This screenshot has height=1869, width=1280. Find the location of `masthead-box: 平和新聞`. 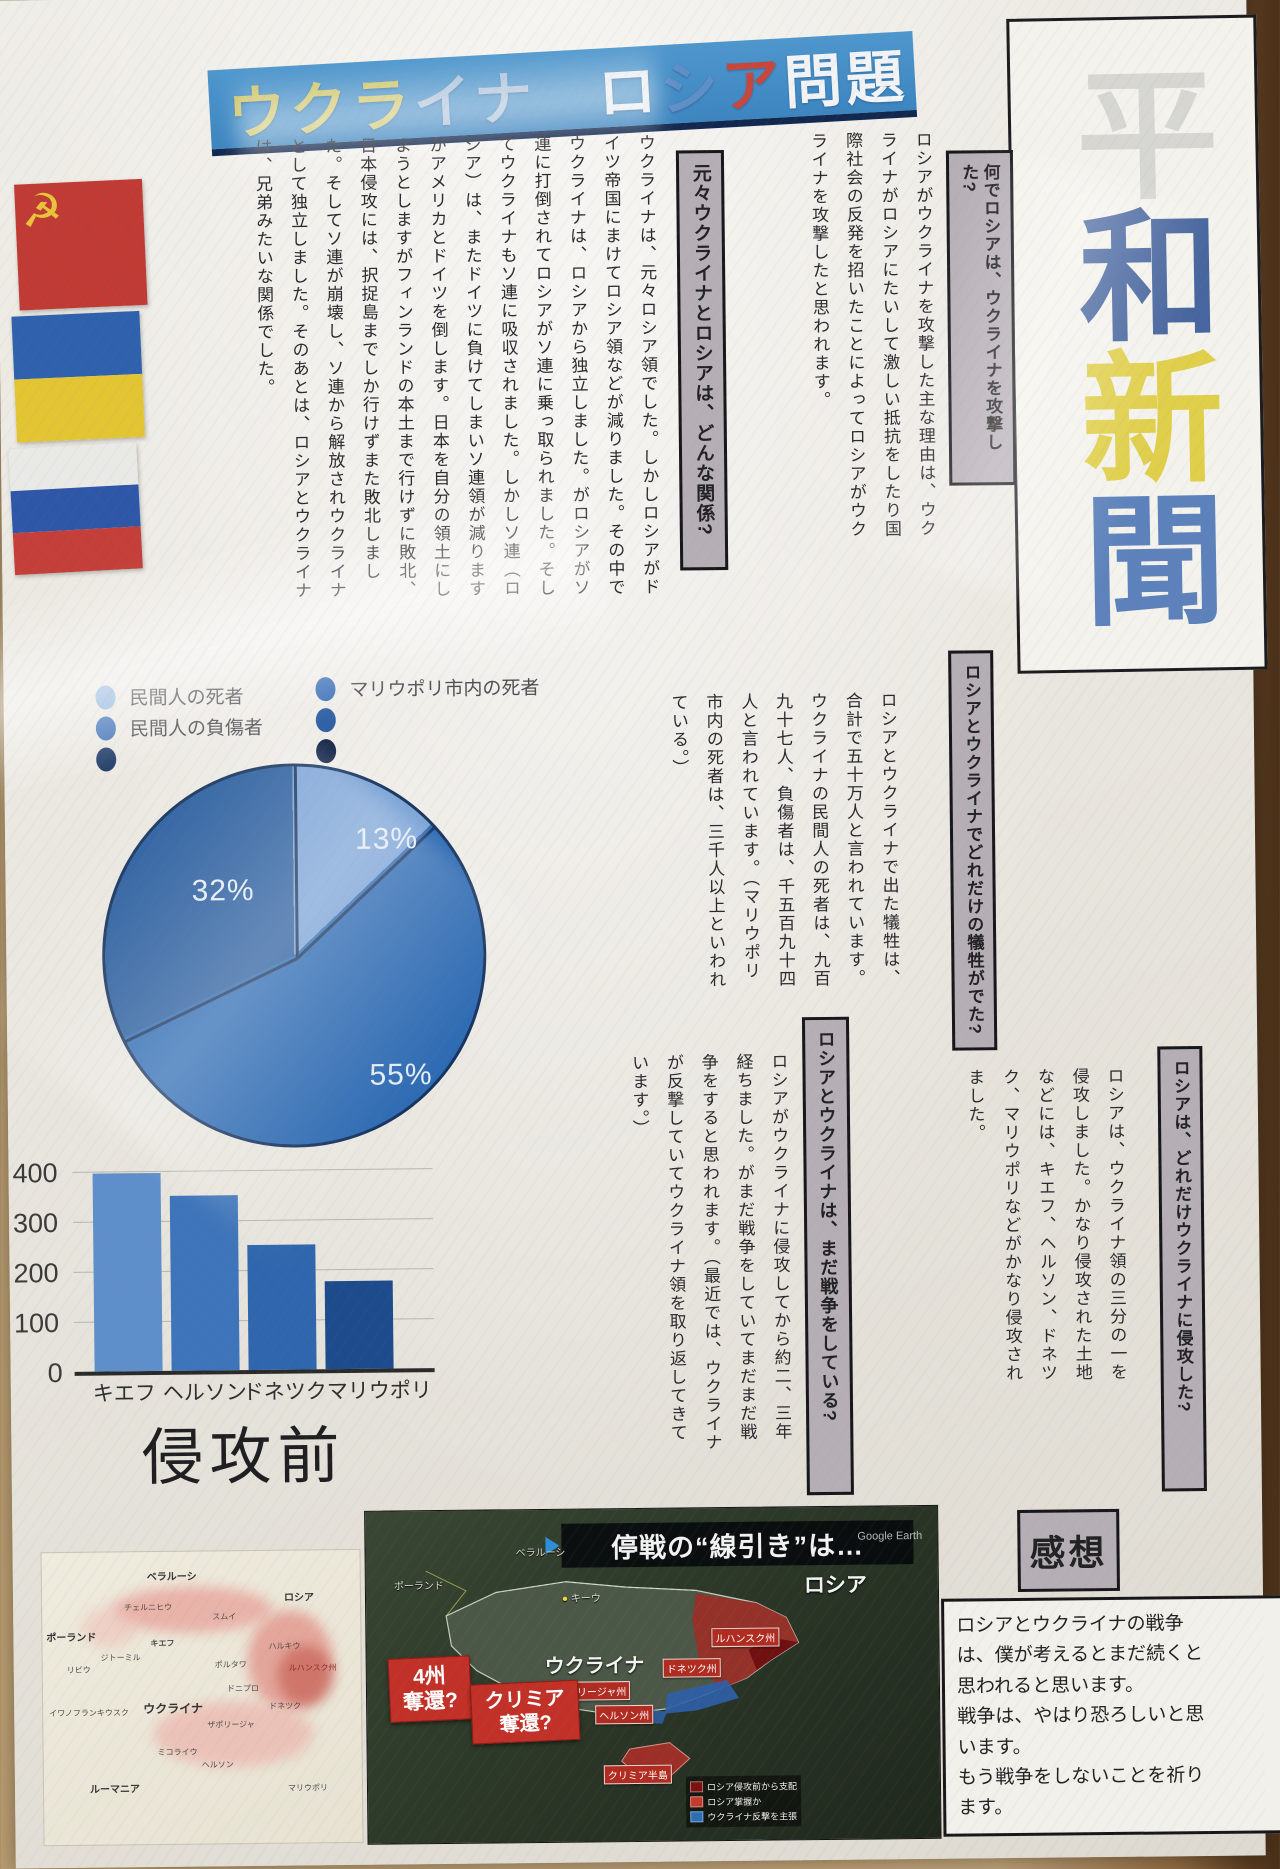

masthead-box: 平和新聞 is located at coordinates (1137, 344).